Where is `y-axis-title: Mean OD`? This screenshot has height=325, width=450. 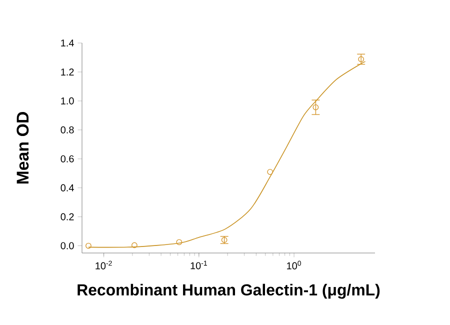 y-axis-title: Mean OD is located at coordinates (22, 148).